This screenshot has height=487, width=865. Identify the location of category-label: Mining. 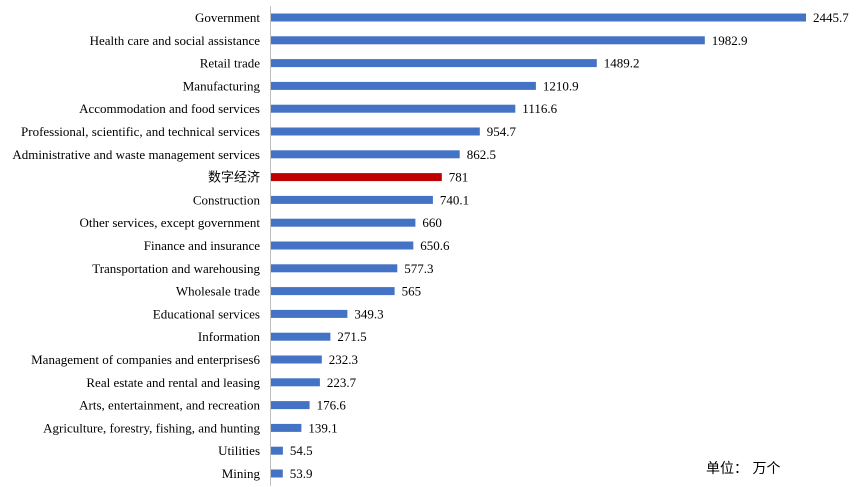
(241, 473).